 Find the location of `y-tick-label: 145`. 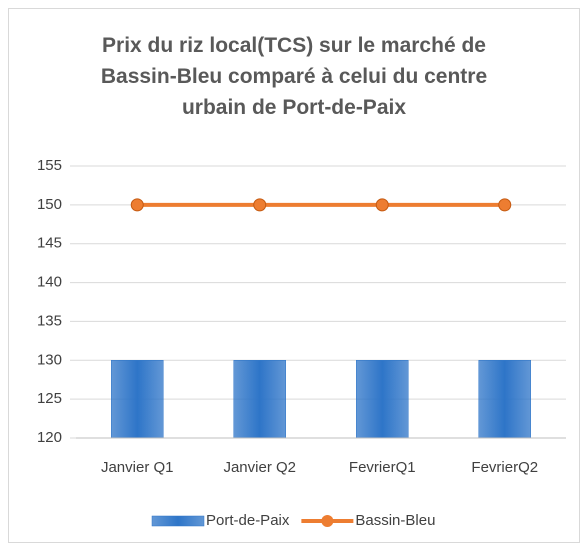

y-tick-label: 145 is located at coordinates (49, 243).